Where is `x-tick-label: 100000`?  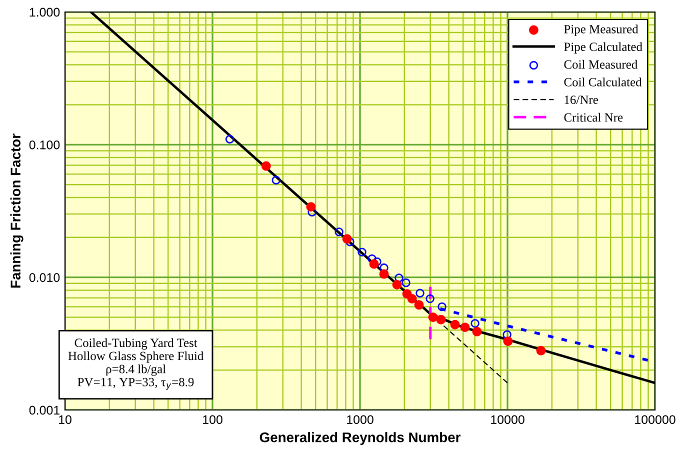
x-tick-label: 100000 is located at coordinates (655, 419).